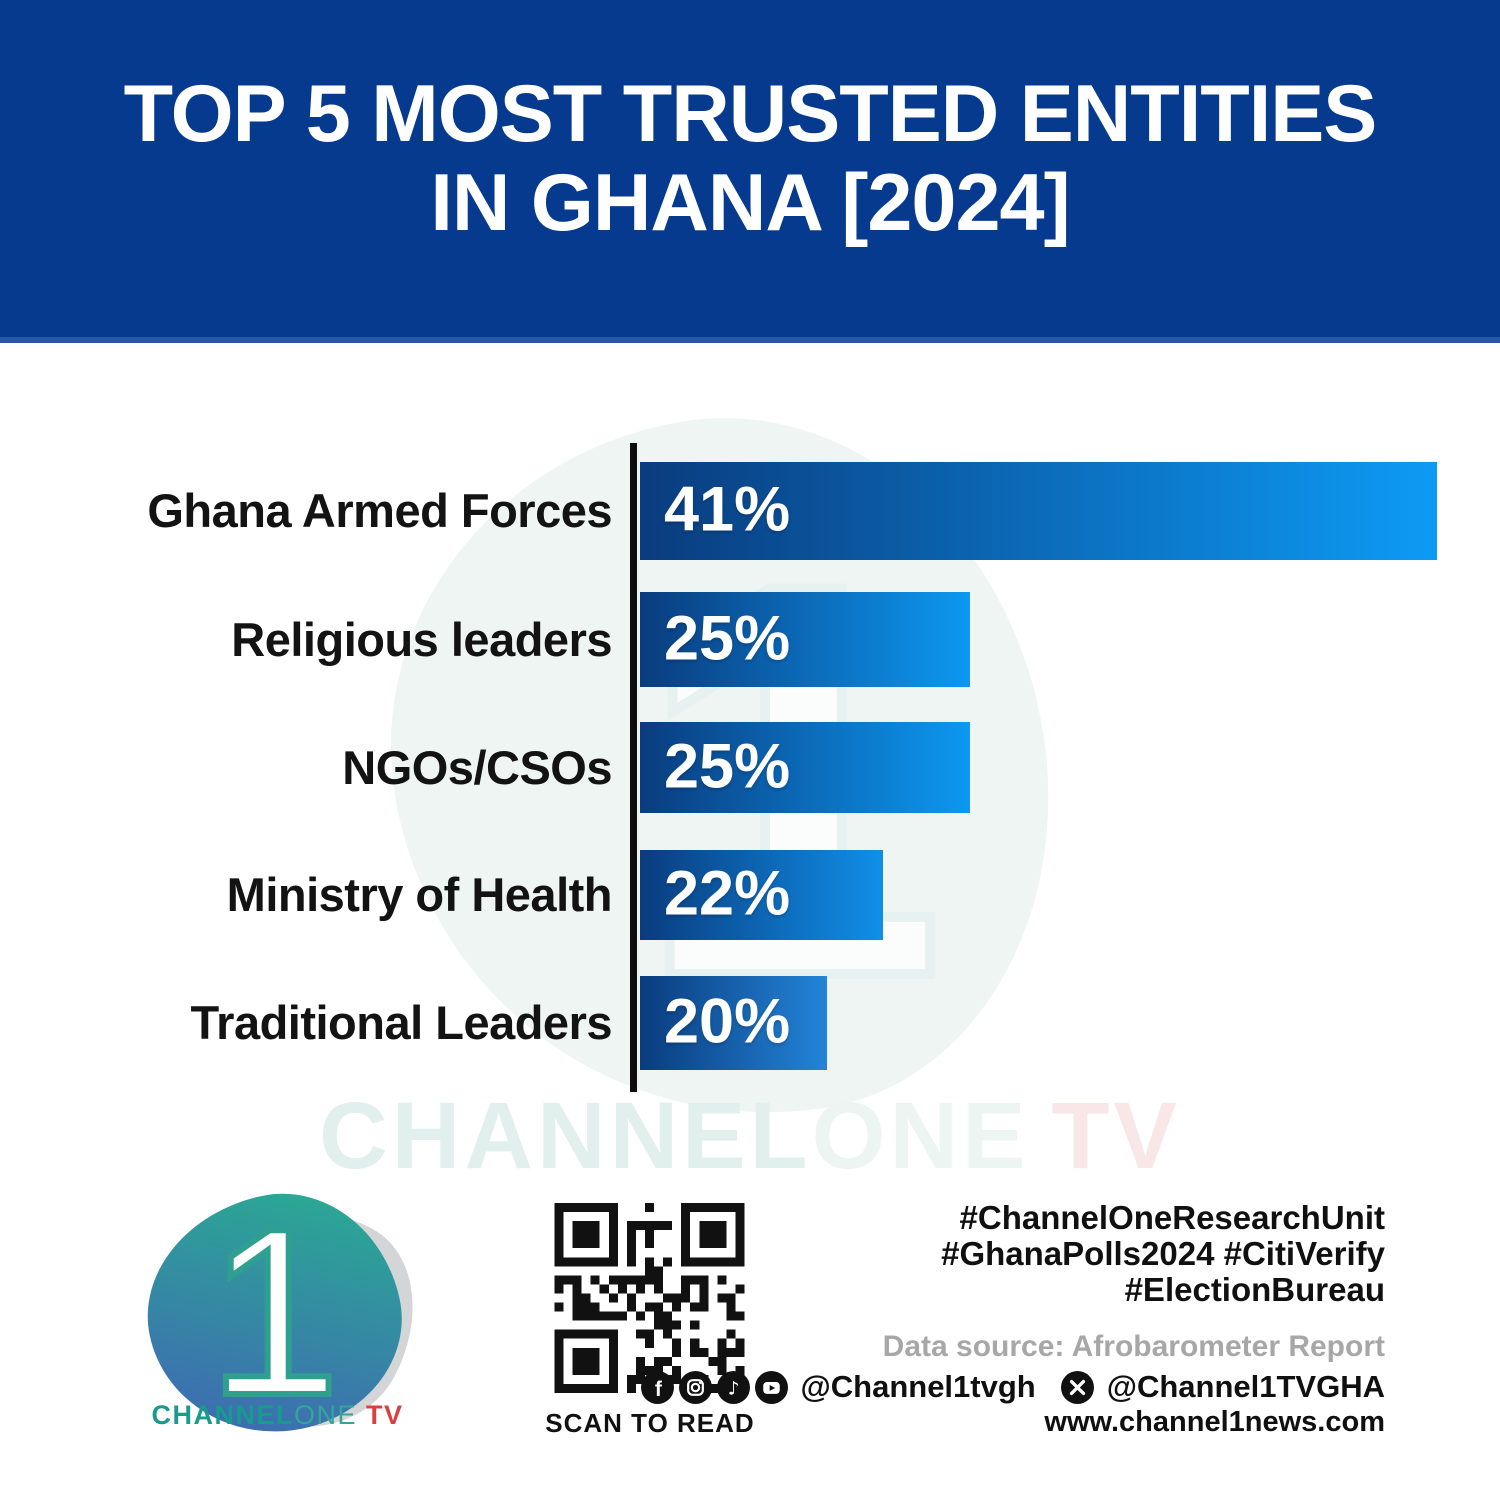  What do you see at coordinates (419, 894) in the screenshot?
I see `category-label: Ministry of Health` at bounding box center [419, 894].